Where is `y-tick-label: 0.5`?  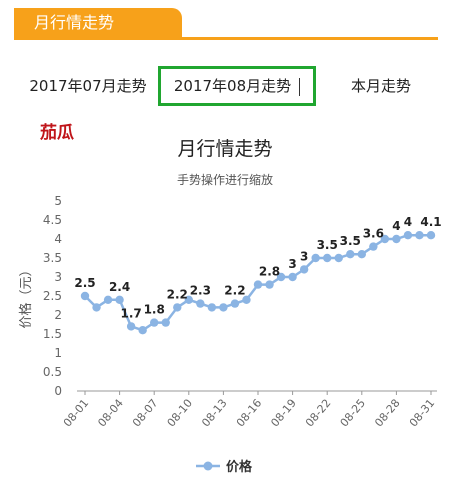
y-tick-label: 0.5 is located at coordinates (52, 372).